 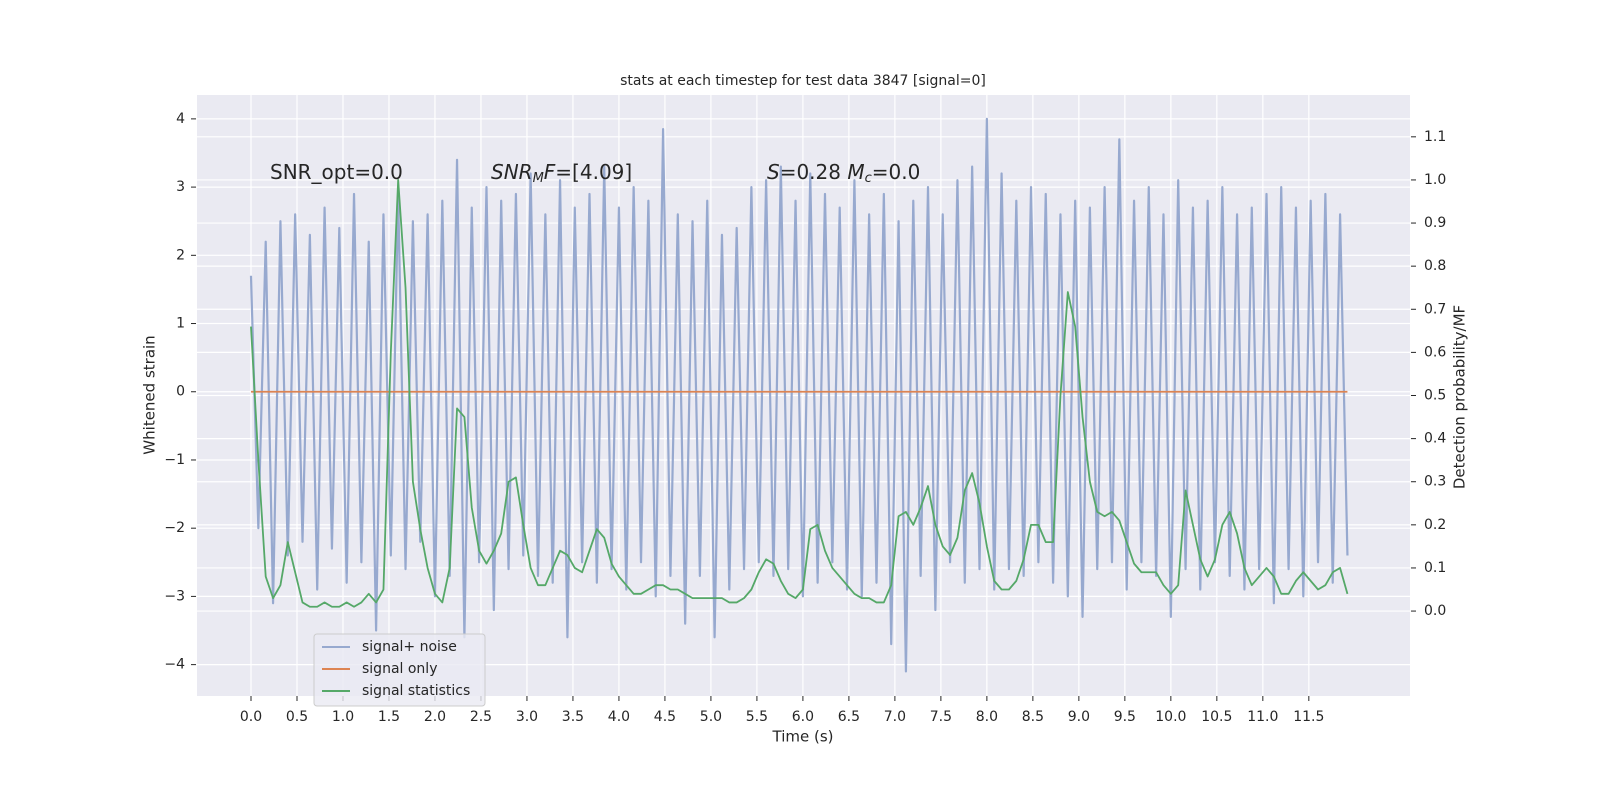 What do you see at coordinates (1435, 309) in the screenshot?
I see `y2-tick-label: 0.7` at bounding box center [1435, 309].